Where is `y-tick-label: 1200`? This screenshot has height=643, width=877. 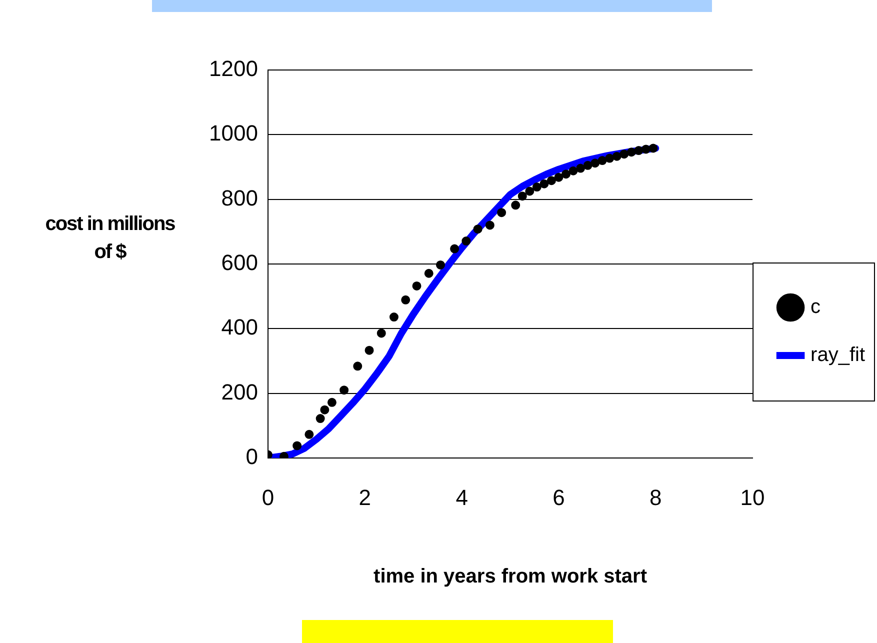 y-tick-label: 1200 is located at coordinates (233, 69).